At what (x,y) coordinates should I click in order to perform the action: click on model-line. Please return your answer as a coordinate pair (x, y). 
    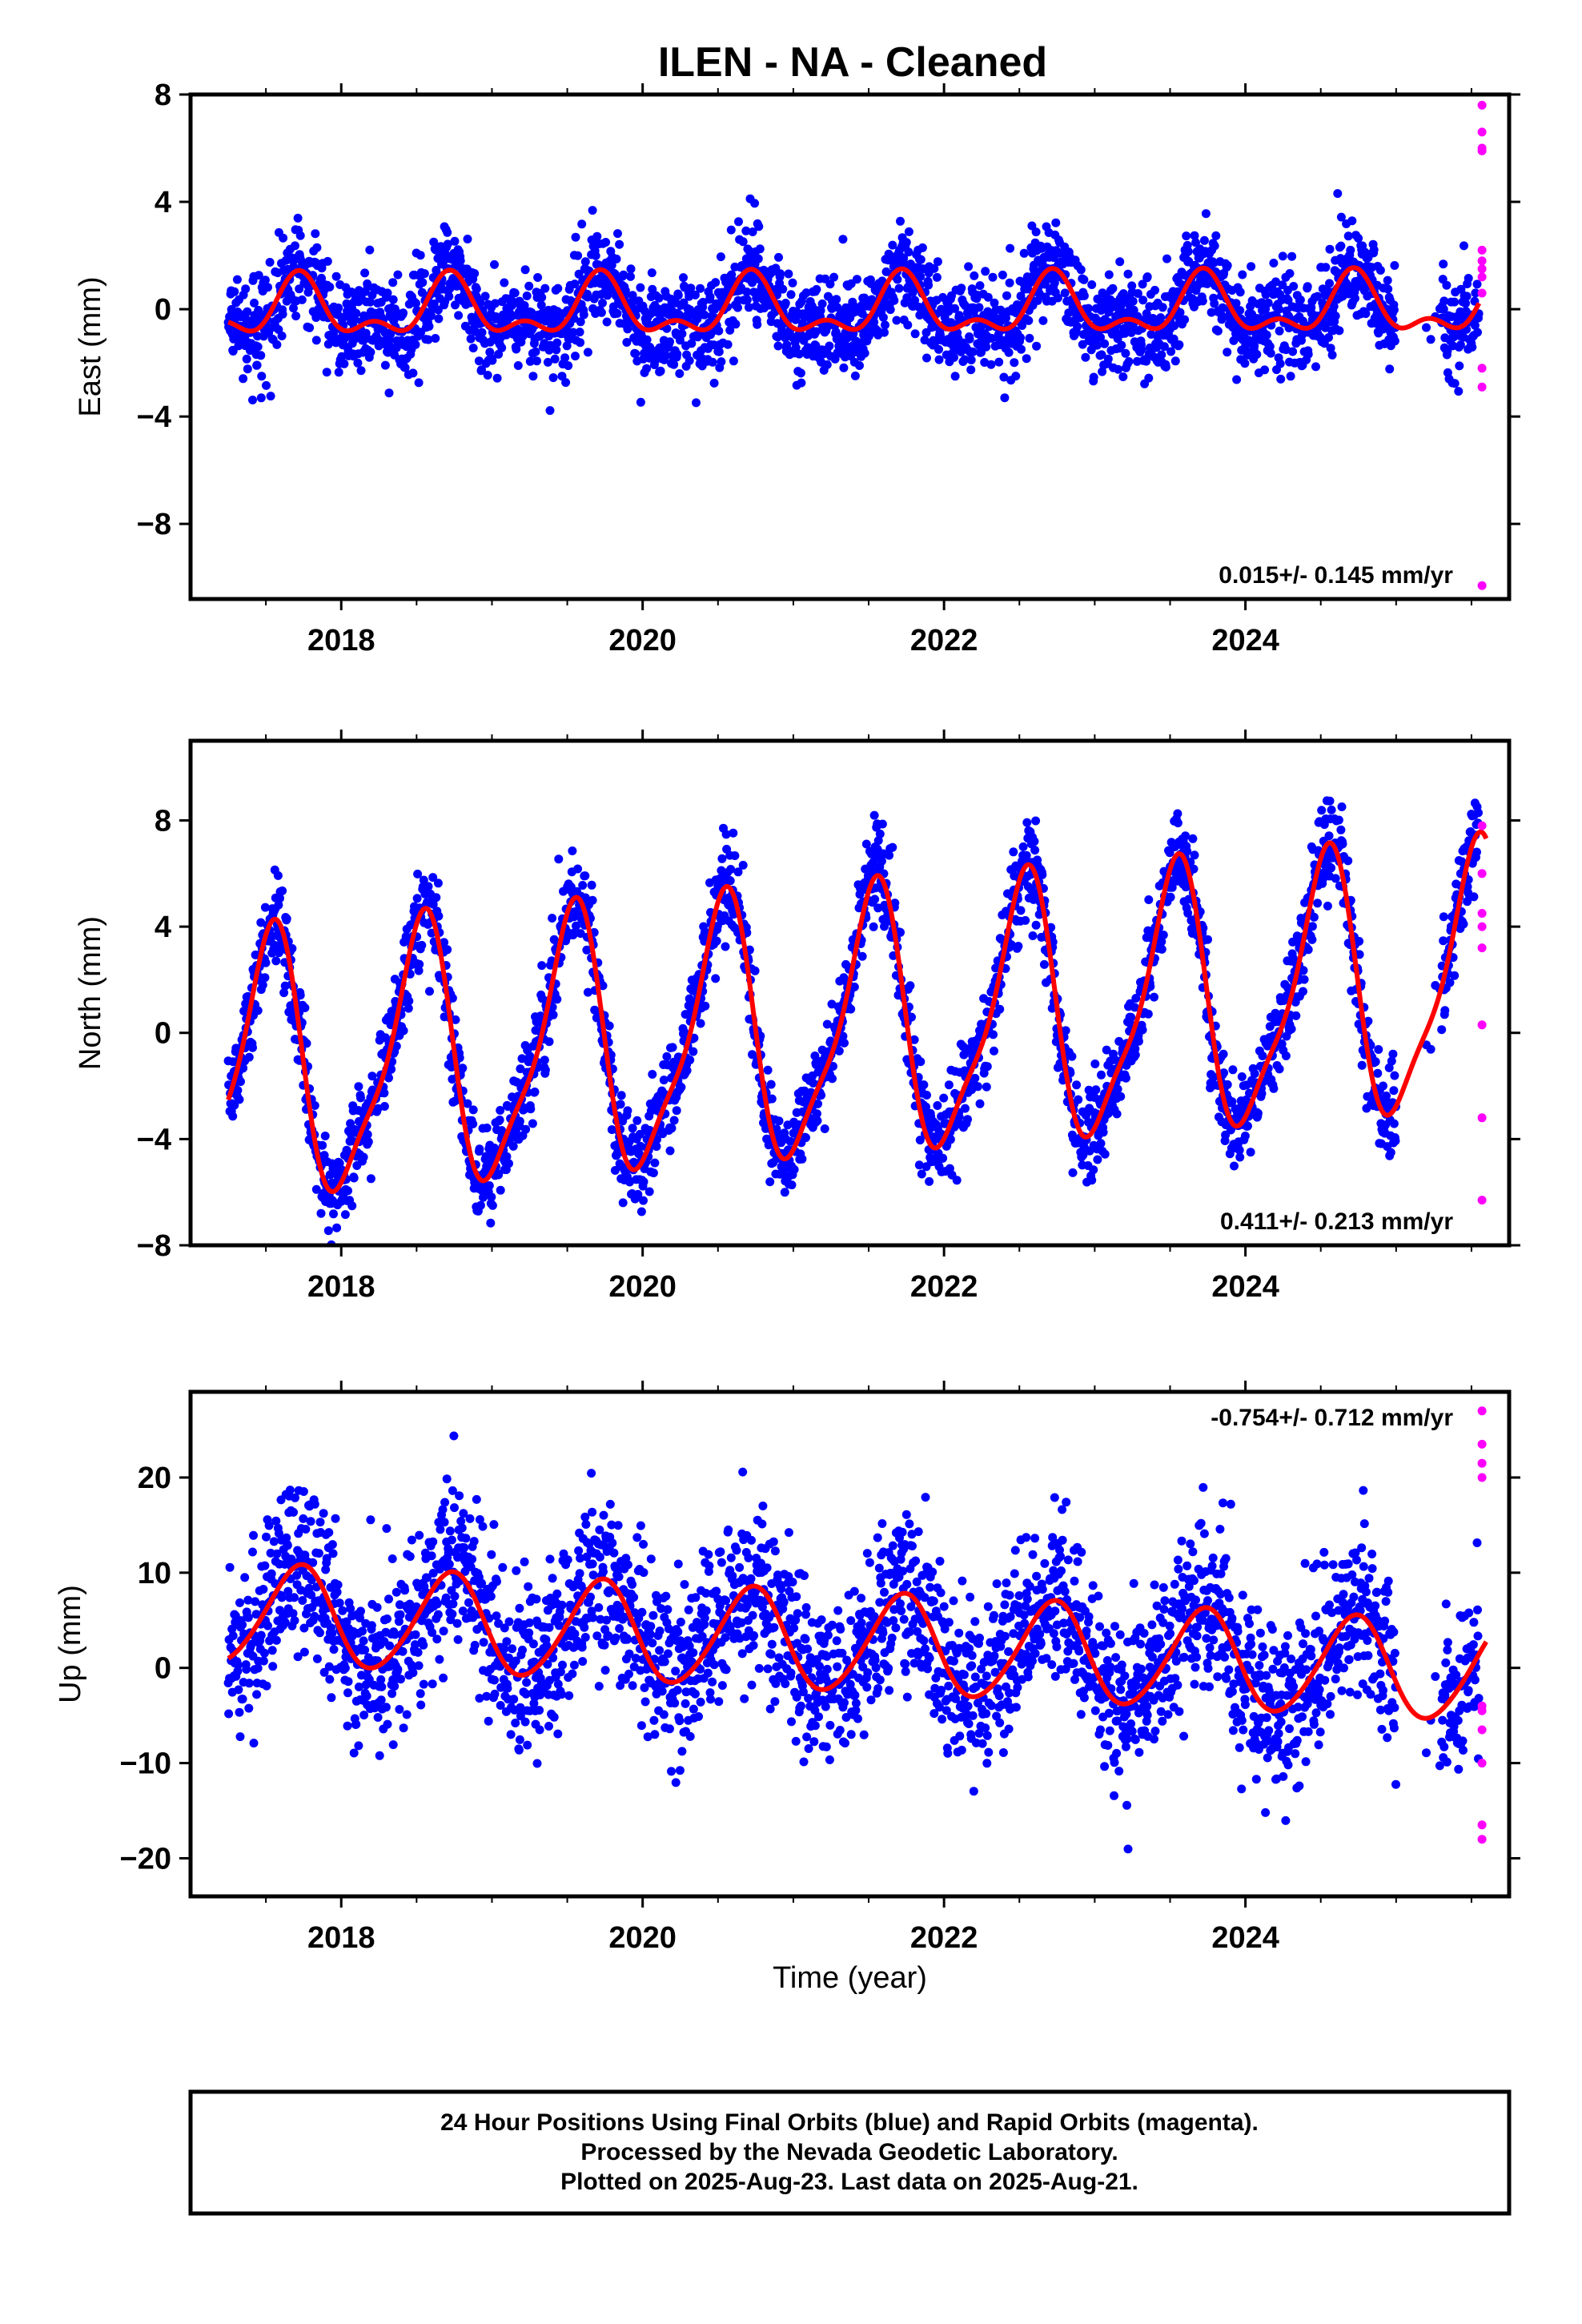
    Looking at the image, I should click on (854, 299).